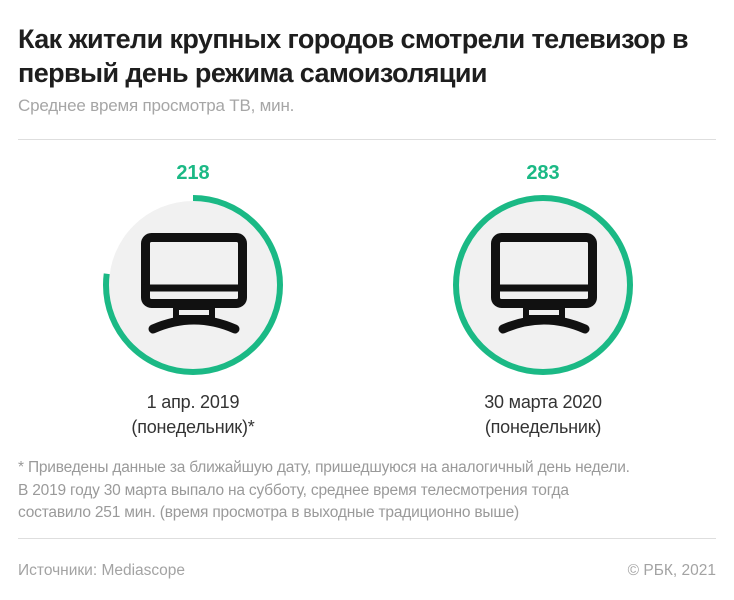 The width and height of the screenshot is (734, 600). I want to click on date-line: 1 апр. 2019, so click(193, 402).